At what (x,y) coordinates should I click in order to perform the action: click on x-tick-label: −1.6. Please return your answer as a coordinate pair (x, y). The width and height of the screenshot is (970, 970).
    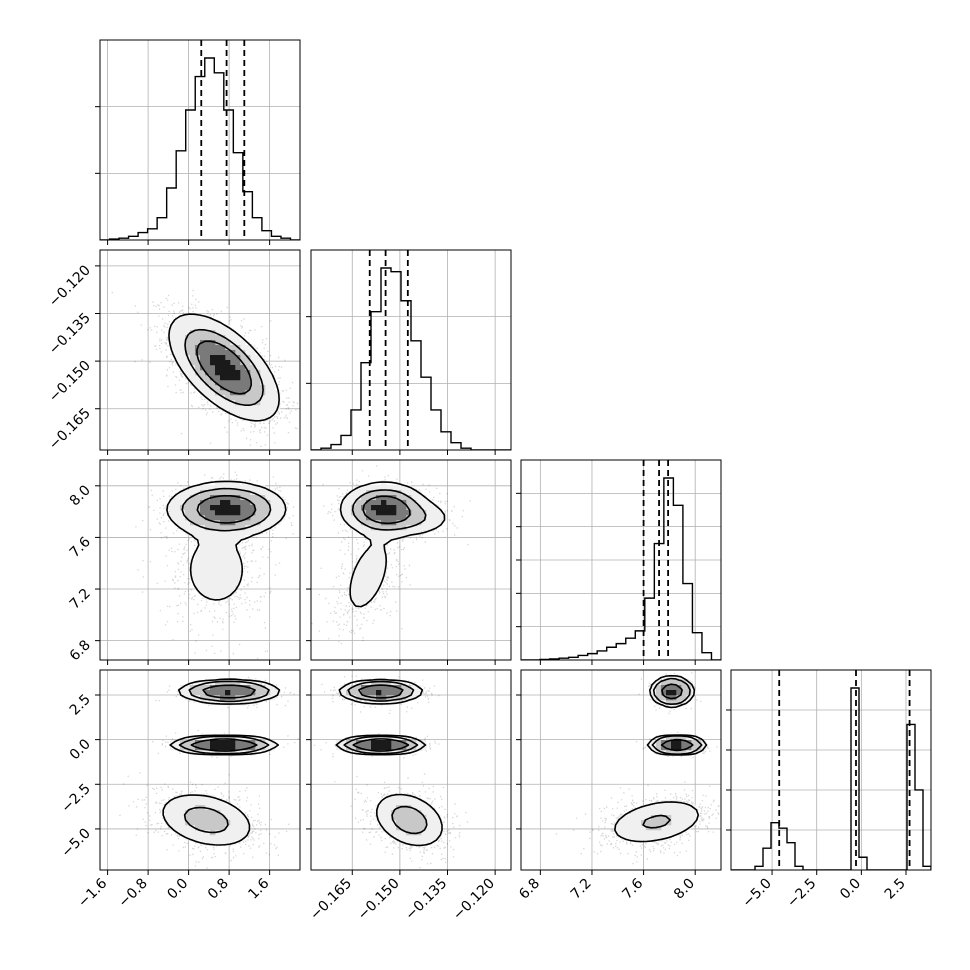
    Looking at the image, I should click on (92, 892).